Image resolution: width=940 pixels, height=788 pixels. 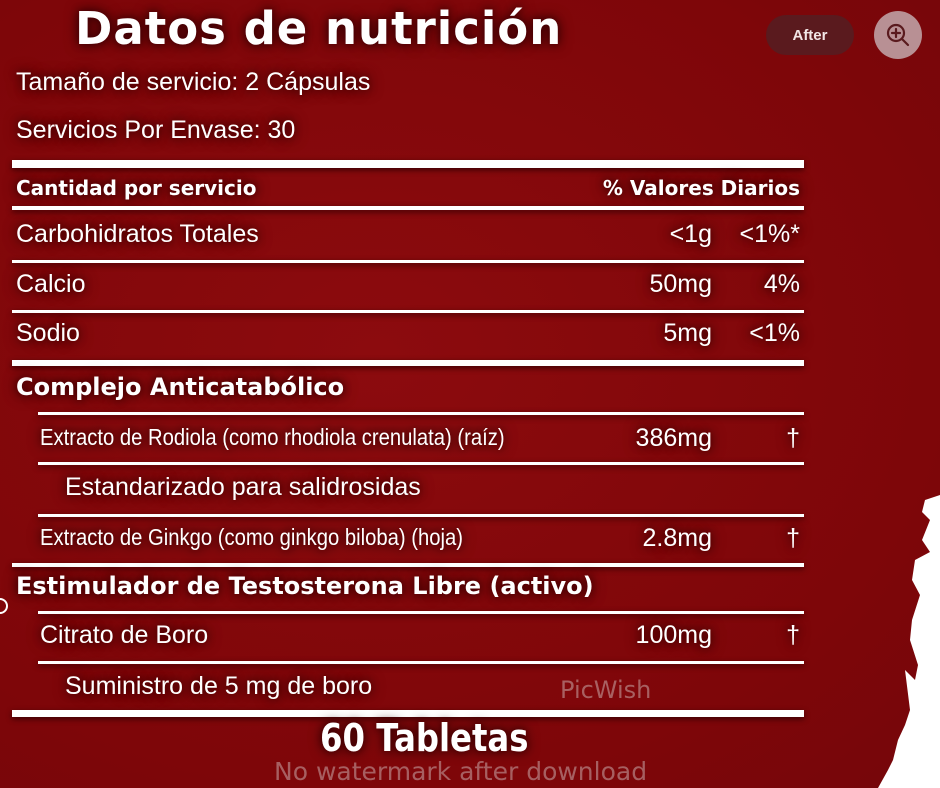 What do you see at coordinates (810, 35) in the screenshot?
I see `after-button: After` at bounding box center [810, 35].